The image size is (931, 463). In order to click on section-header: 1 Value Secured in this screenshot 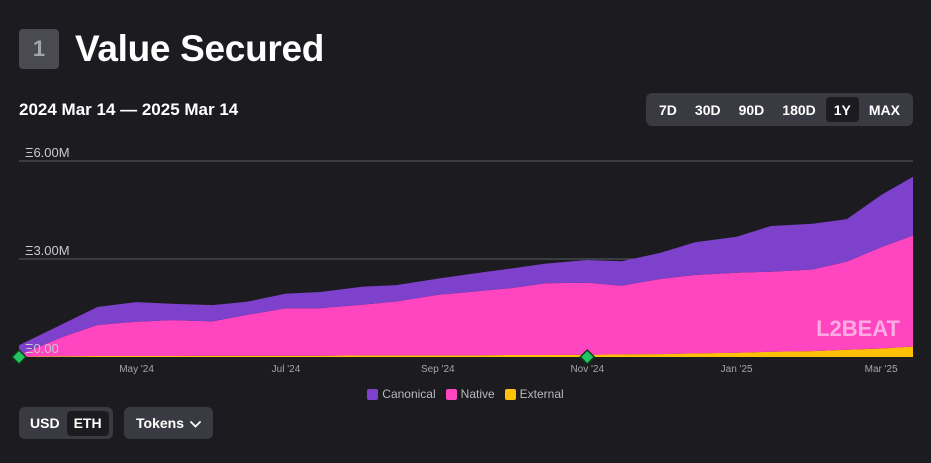, I will do `click(171, 49)`.